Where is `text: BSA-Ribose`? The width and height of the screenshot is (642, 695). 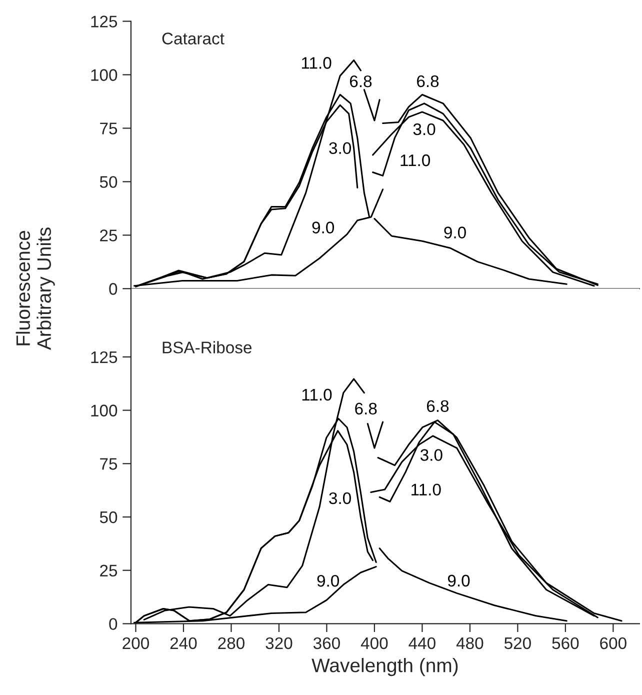 text: BSA-Ribose is located at coordinates (207, 347).